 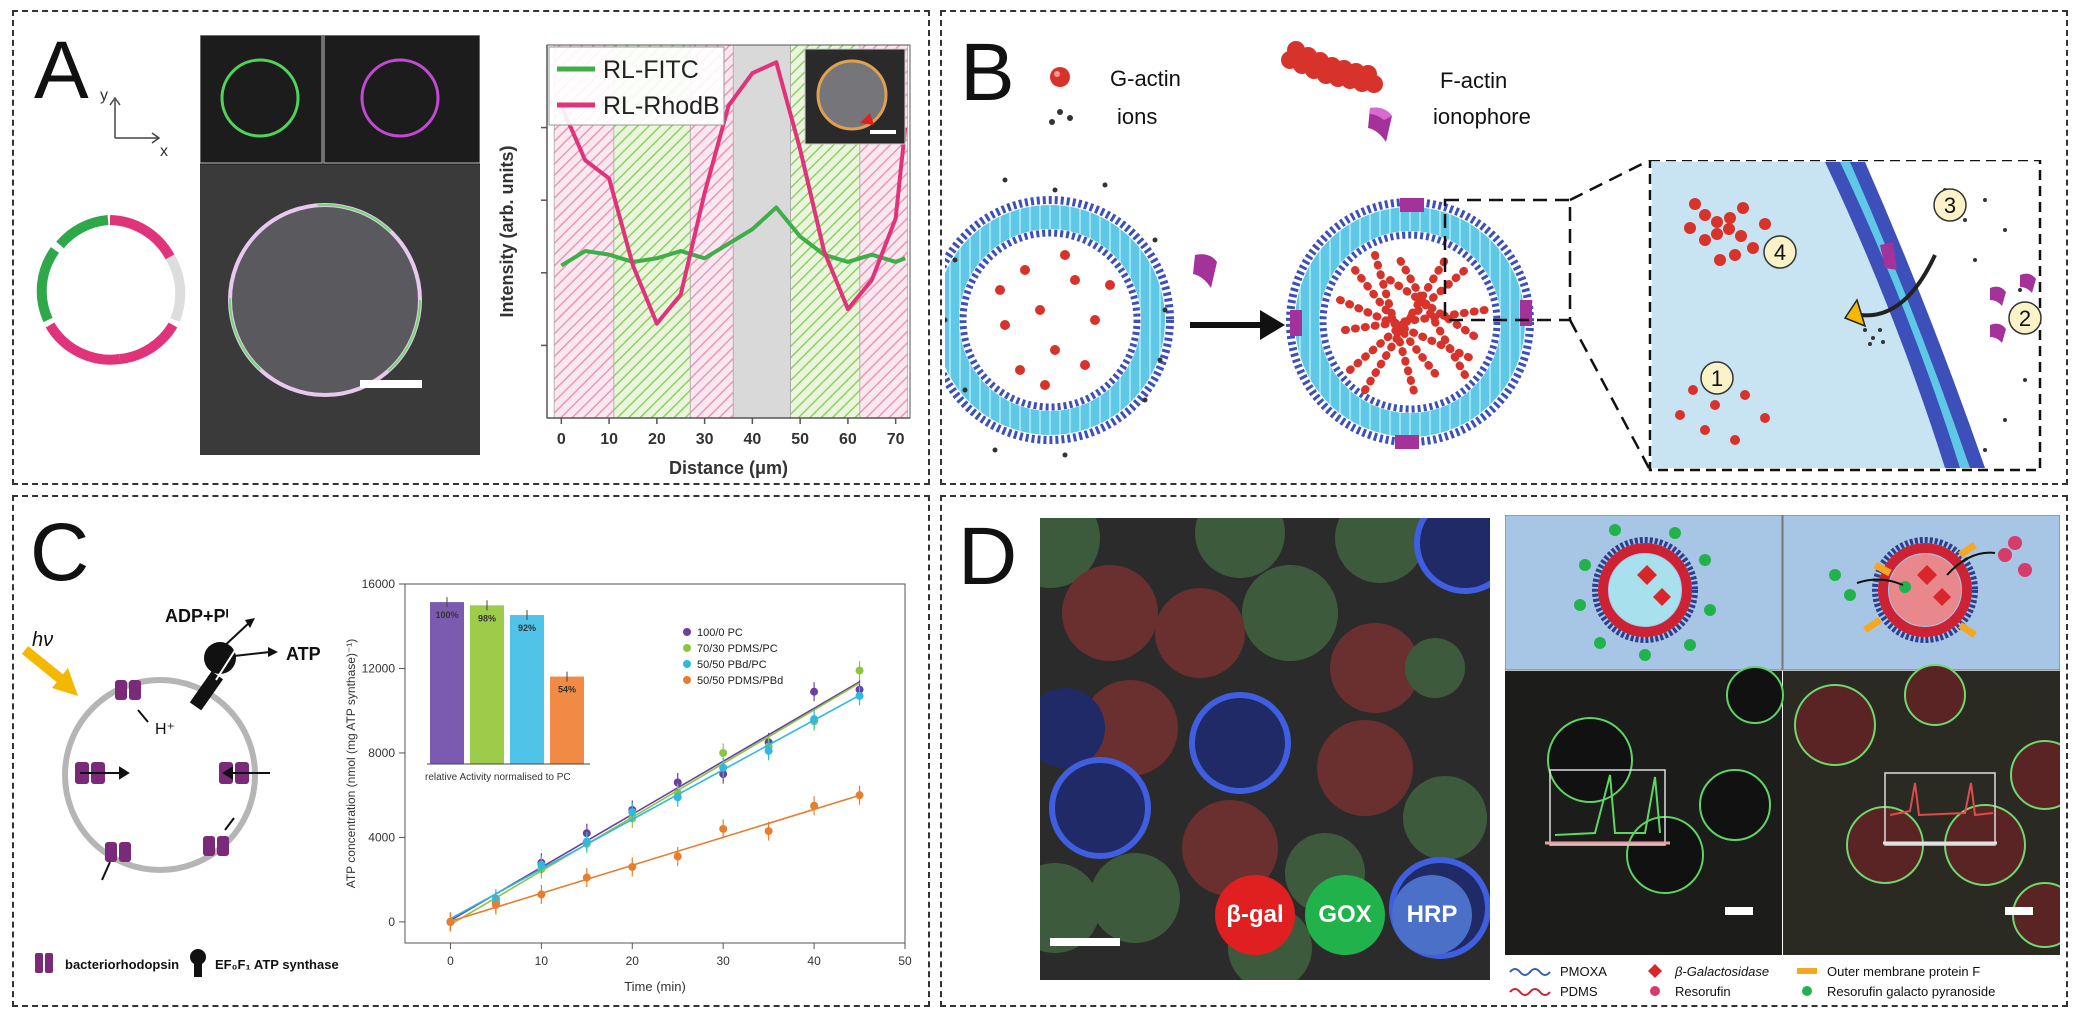 What do you see at coordinates (655, 986) in the screenshot?
I see `x-axis-label: Time (min)` at bounding box center [655, 986].